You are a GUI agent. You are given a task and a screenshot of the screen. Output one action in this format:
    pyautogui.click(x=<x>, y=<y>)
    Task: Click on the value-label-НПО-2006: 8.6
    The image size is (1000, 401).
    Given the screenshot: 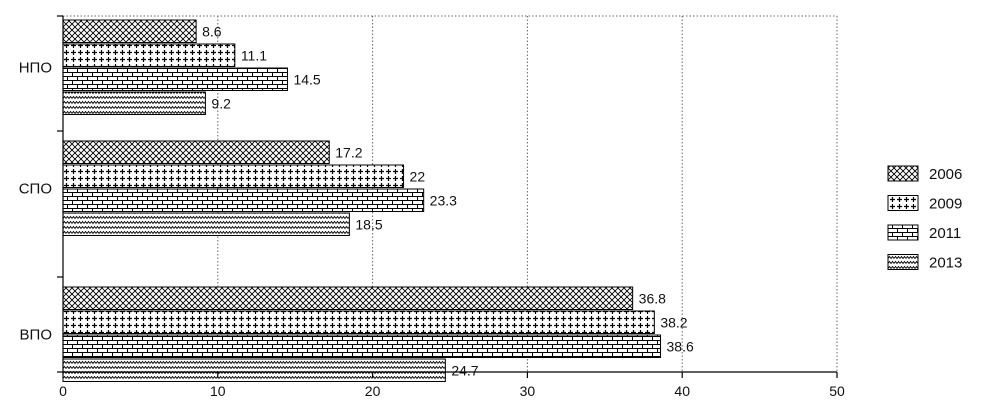 What is the action you would take?
    pyautogui.click(x=212, y=31)
    